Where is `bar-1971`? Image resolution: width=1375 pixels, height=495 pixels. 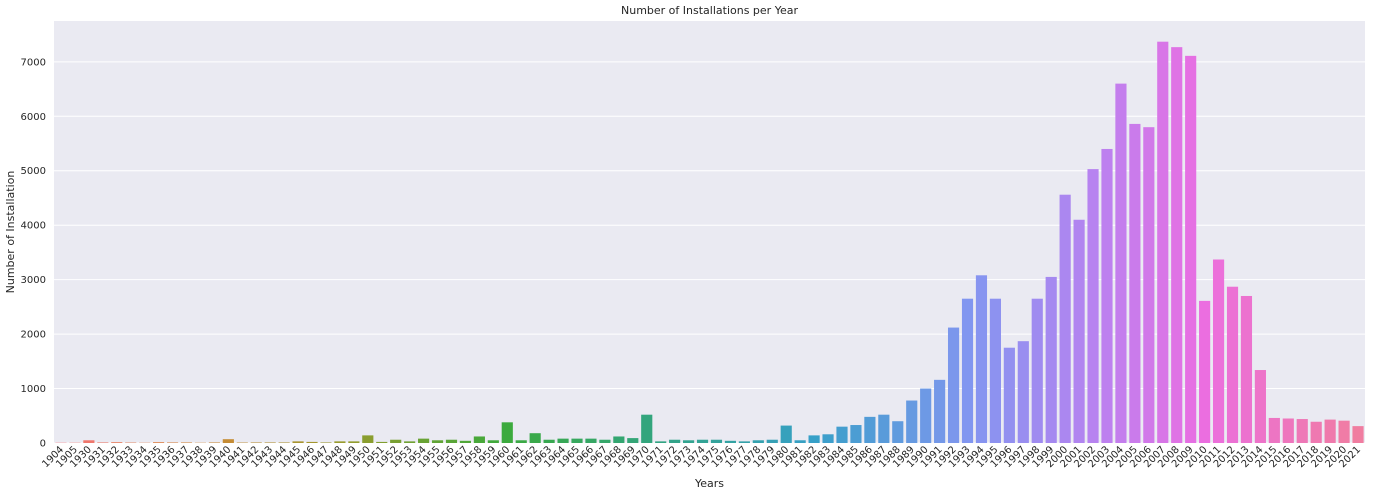
bar-1971 is located at coordinates (661, 442).